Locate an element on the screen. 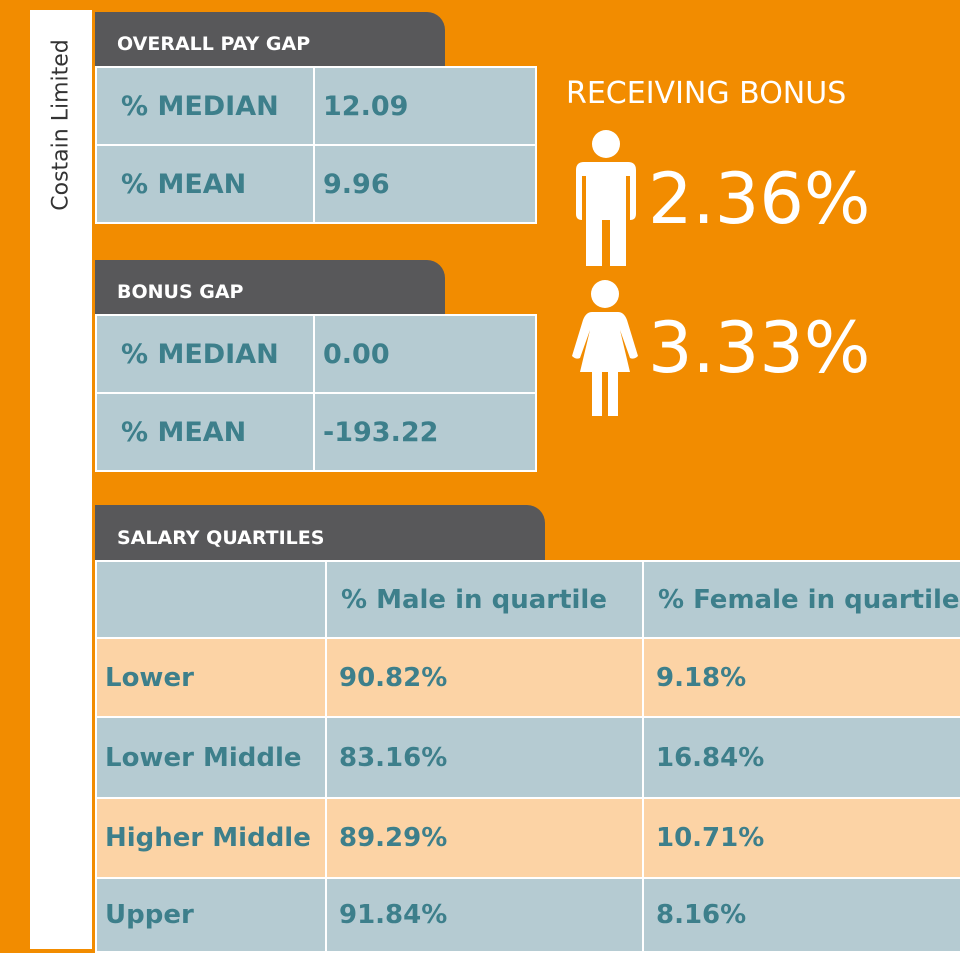 Image resolution: width=960 pixels, height=953 pixels. header-cell: % Male in quartile is located at coordinates (484, 599).